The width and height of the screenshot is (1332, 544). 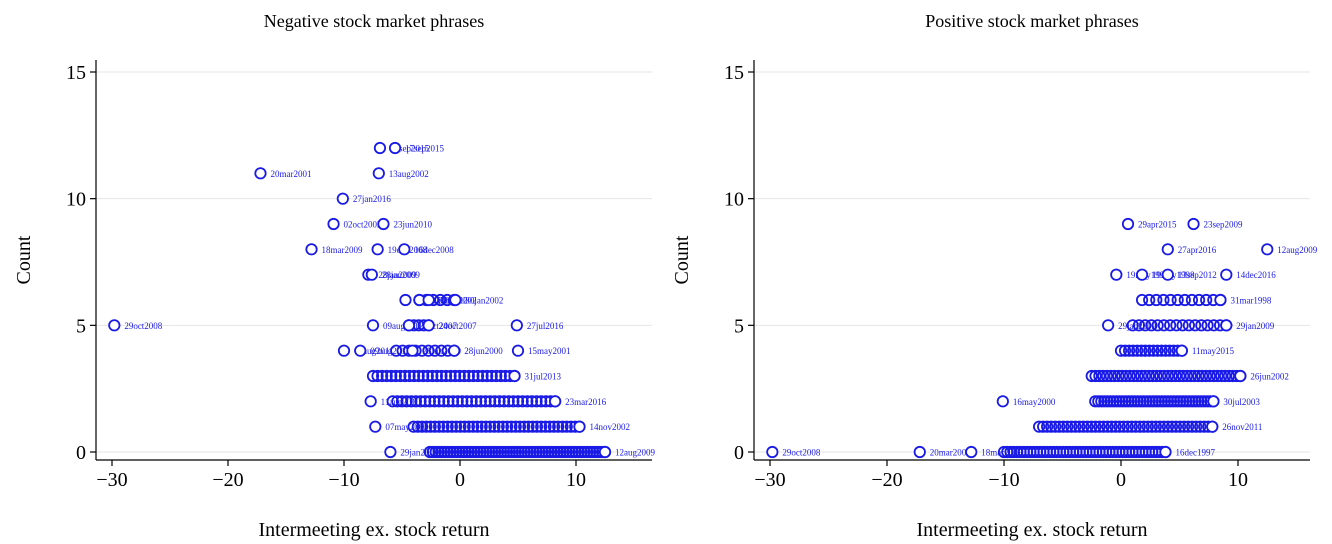 What do you see at coordinates (458, 326) in the screenshot?
I see `data-label: 24oct2007` at bounding box center [458, 326].